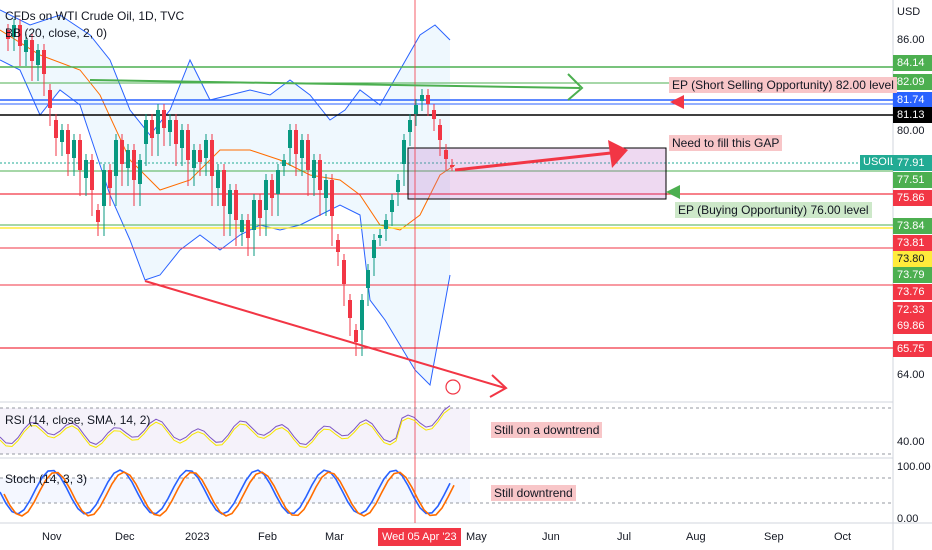 The height and width of the screenshot is (550, 932). I want to click on month-jul: Jul, so click(624, 537).